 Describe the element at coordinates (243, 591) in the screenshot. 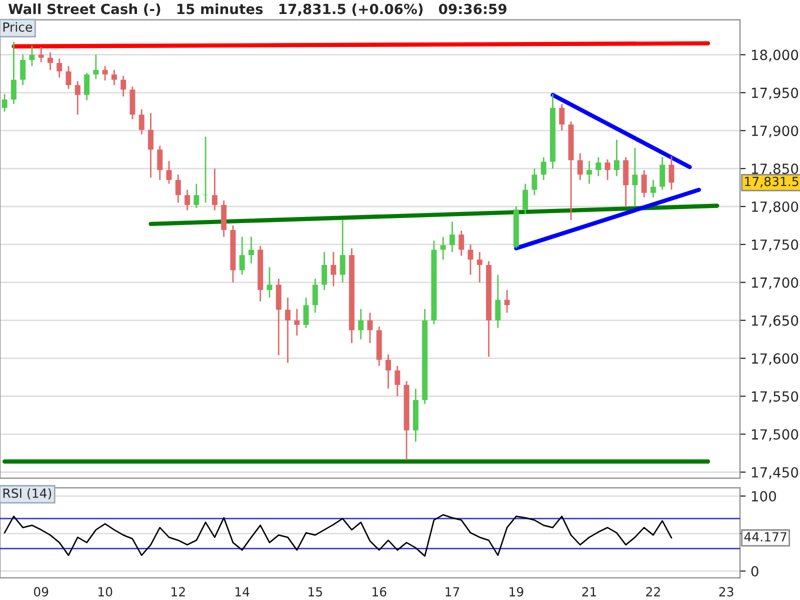

I see `x-tick-label: 14` at that location.